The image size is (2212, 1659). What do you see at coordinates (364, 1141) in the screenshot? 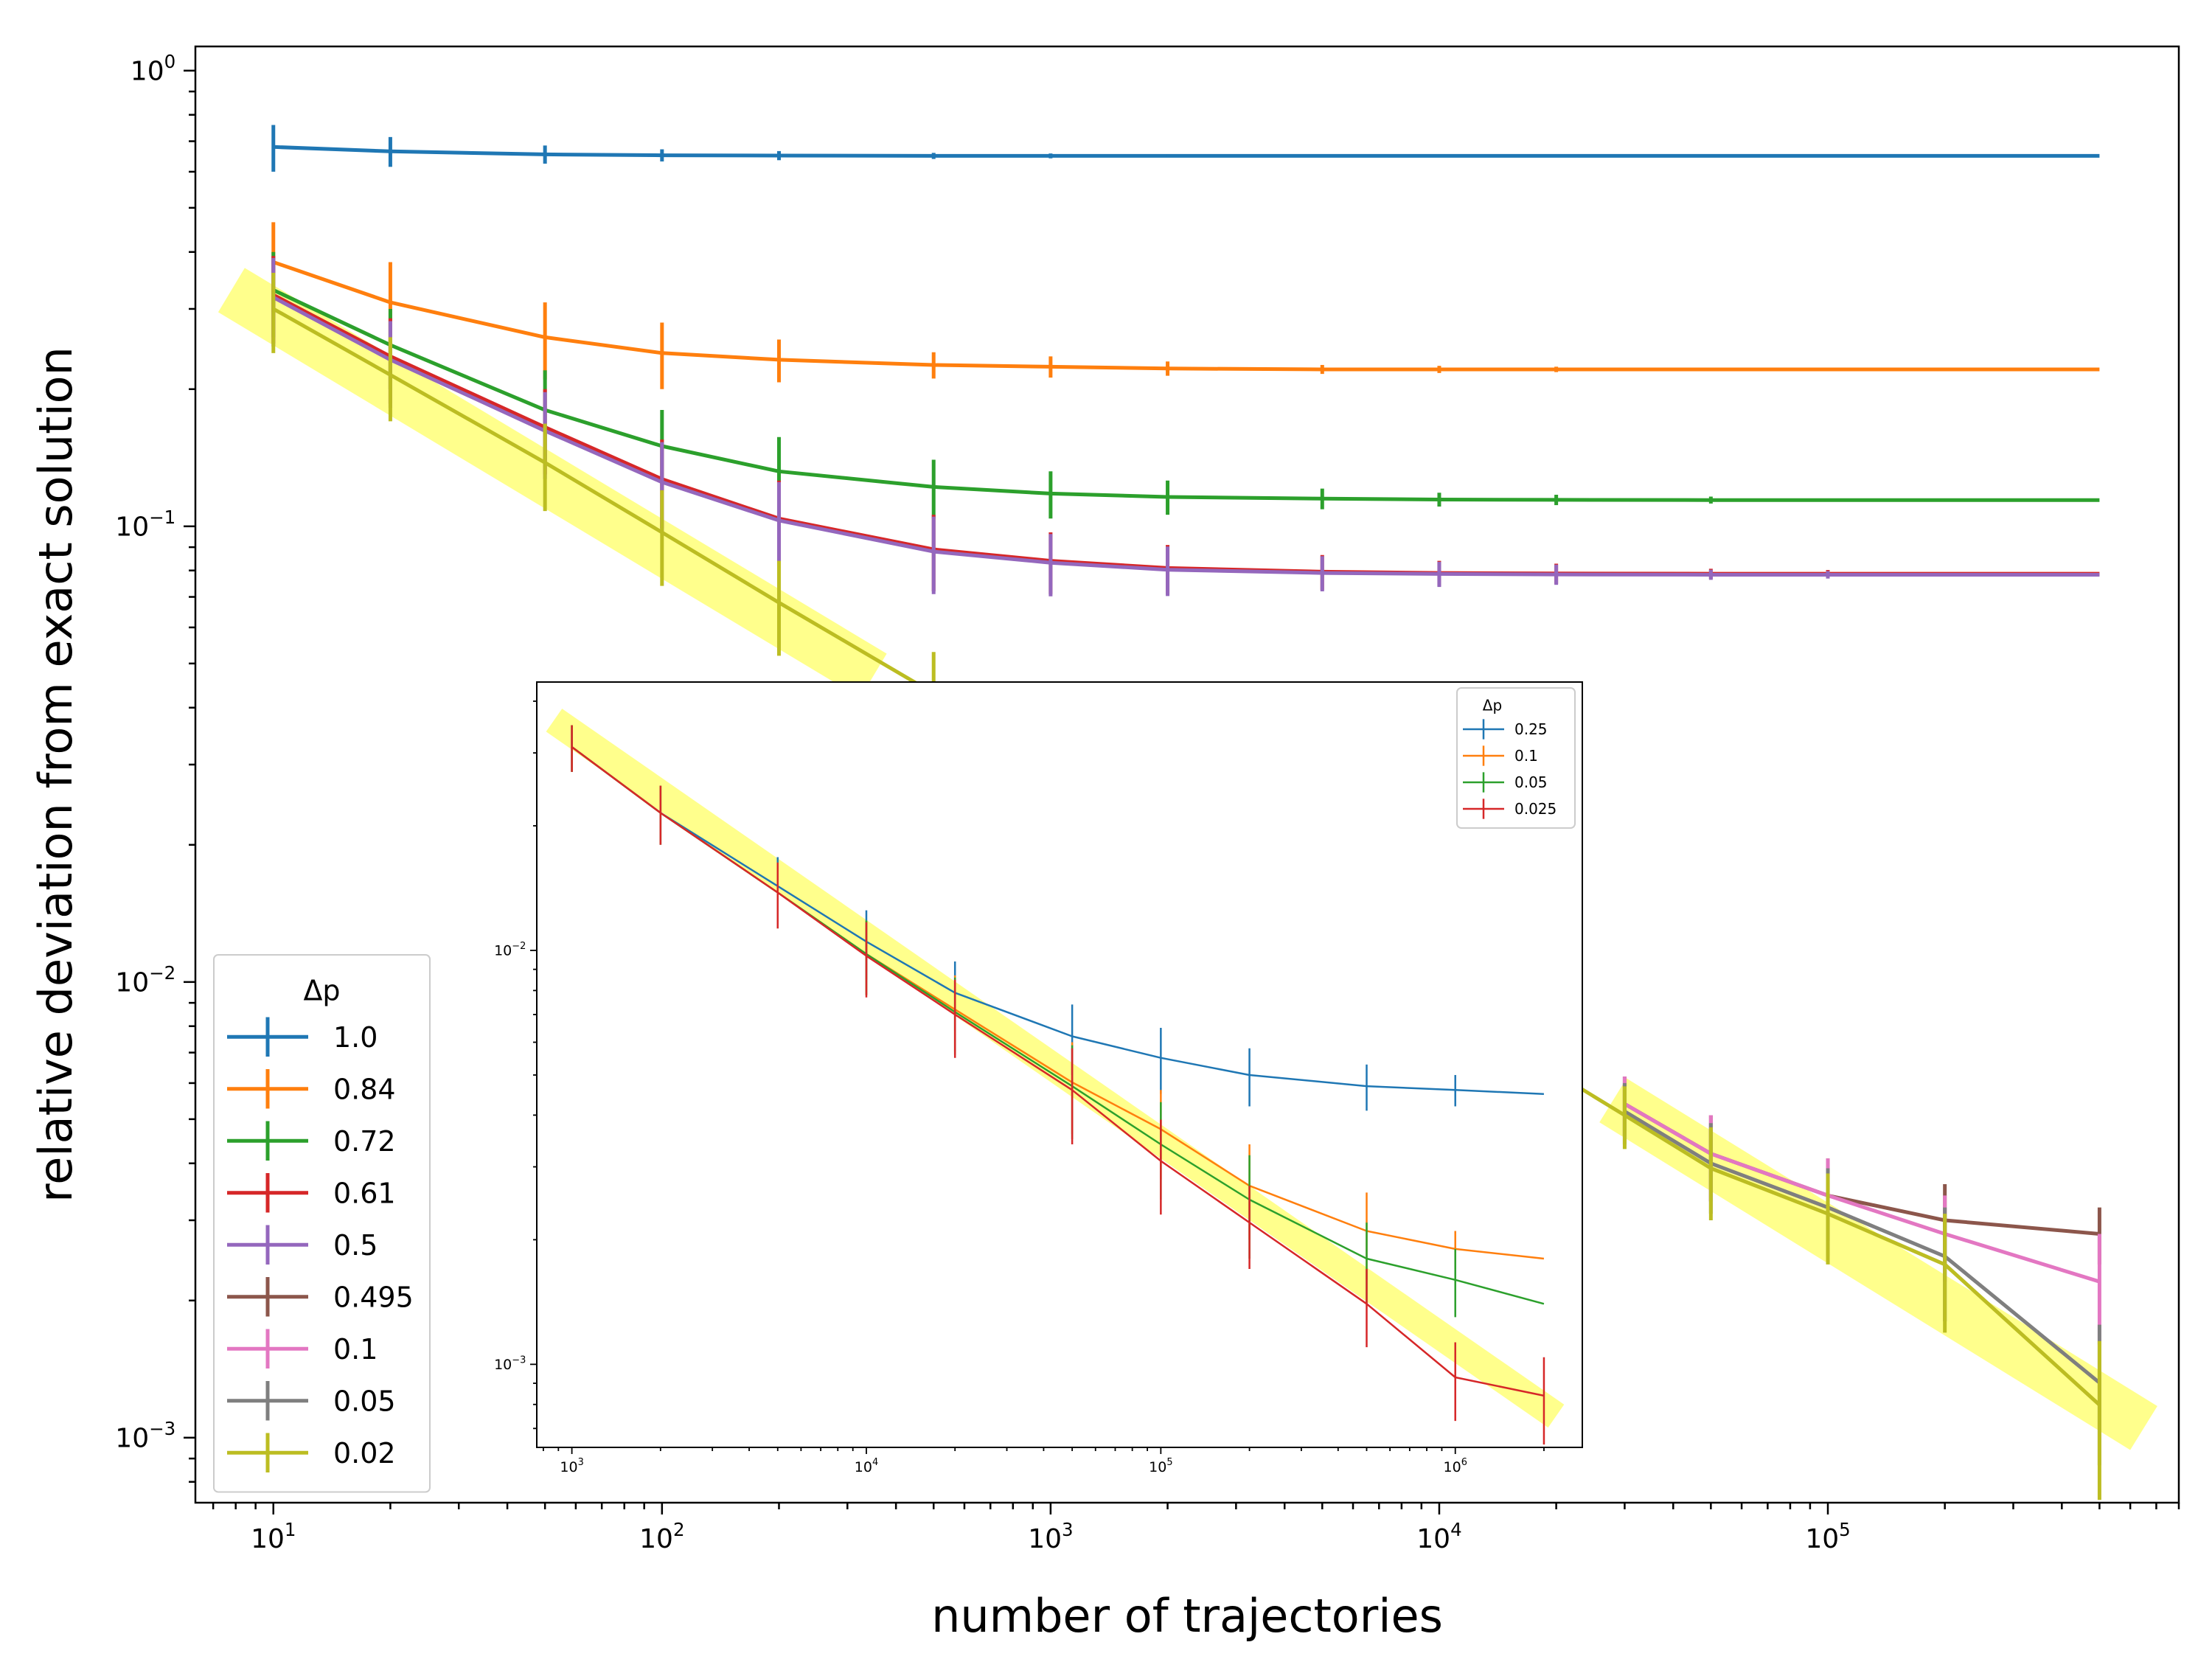
I see `legend-label: 0.72` at bounding box center [364, 1141].